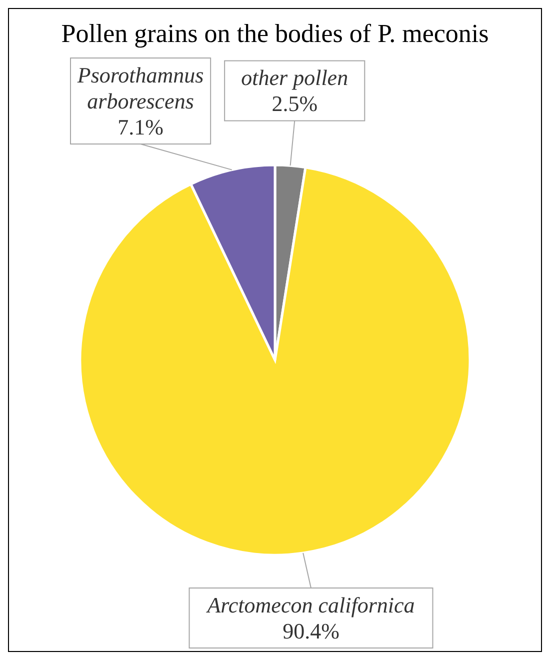 The width and height of the screenshot is (550, 660). What do you see at coordinates (310, 605) in the screenshot?
I see `slice-label: Arctomecon californica` at bounding box center [310, 605].